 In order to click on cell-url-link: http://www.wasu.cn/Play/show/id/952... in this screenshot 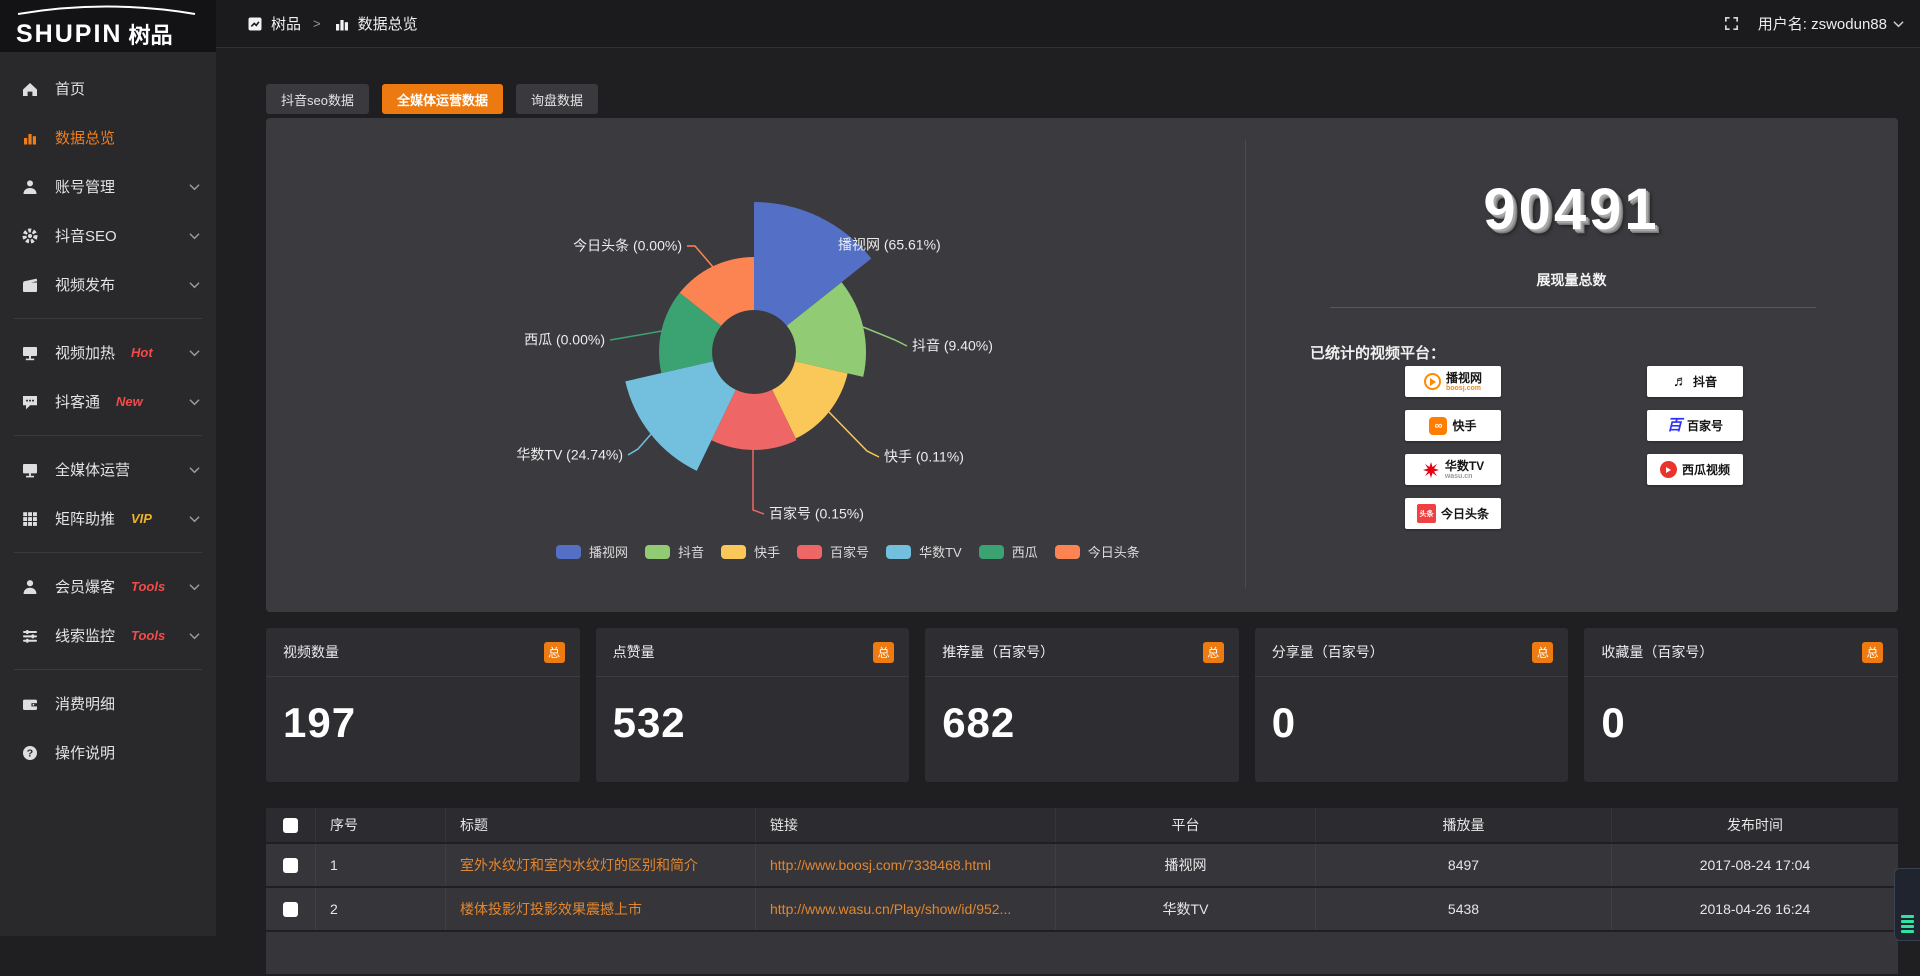, I will do `click(906, 909)`.